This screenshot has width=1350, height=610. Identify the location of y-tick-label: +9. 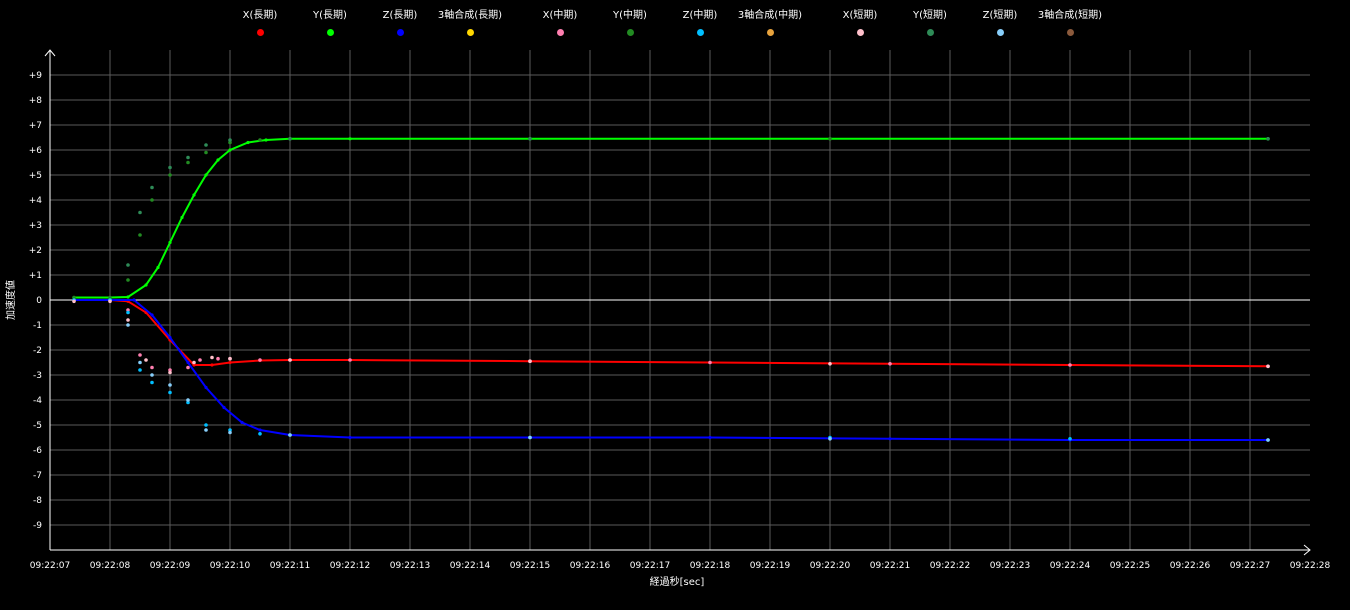
(36, 76).